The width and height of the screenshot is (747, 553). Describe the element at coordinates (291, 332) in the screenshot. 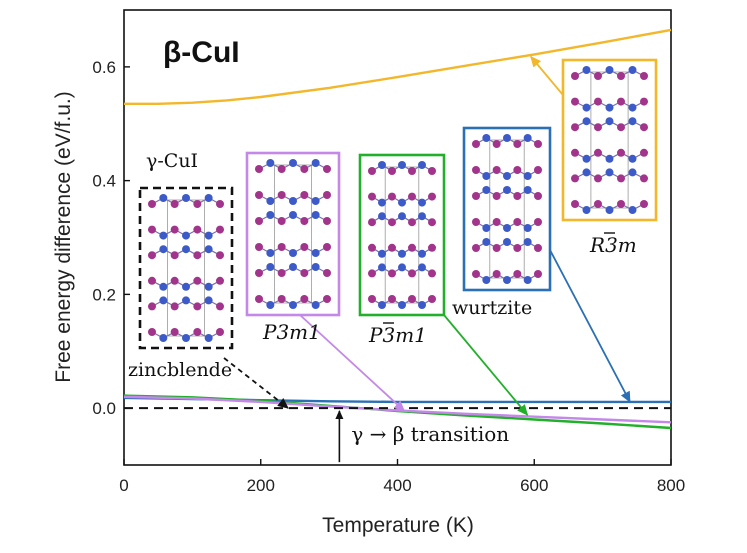

I see `p3m1-label: P3m1` at that location.